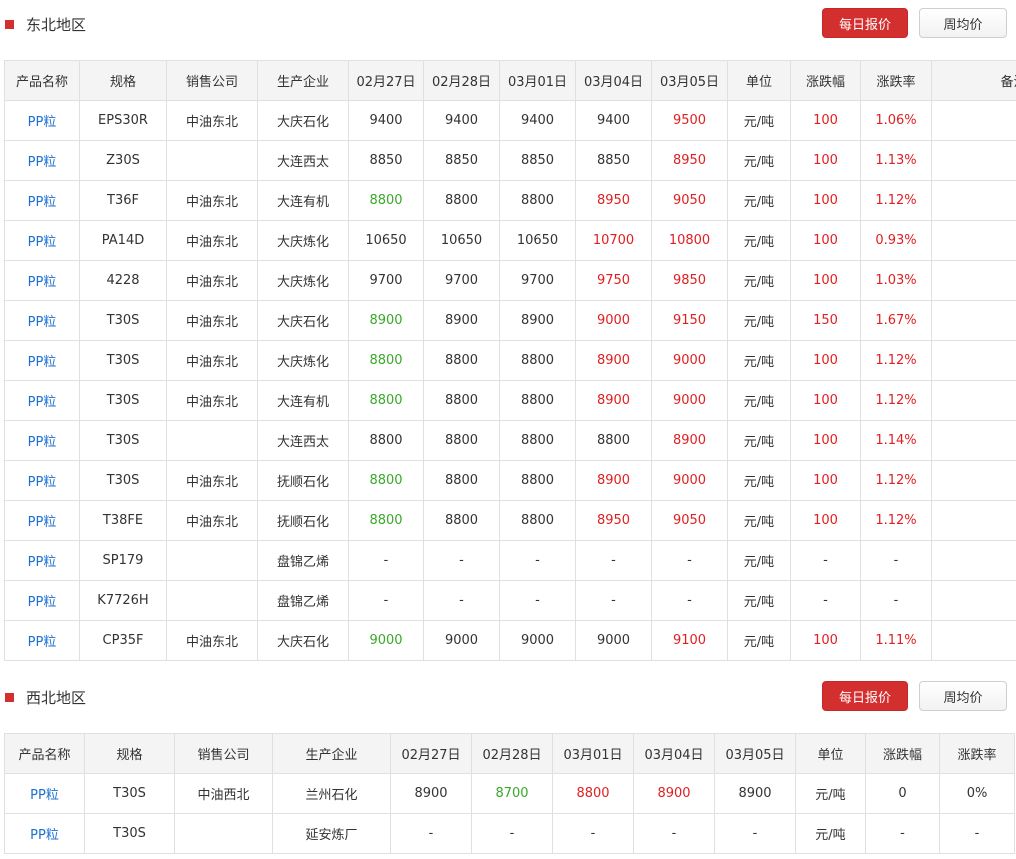 This screenshot has width=1016, height=859. What do you see at coordinates (759, 80) in the screenshot?
I see `column-header: 单位` at bounding box center [759, 80].